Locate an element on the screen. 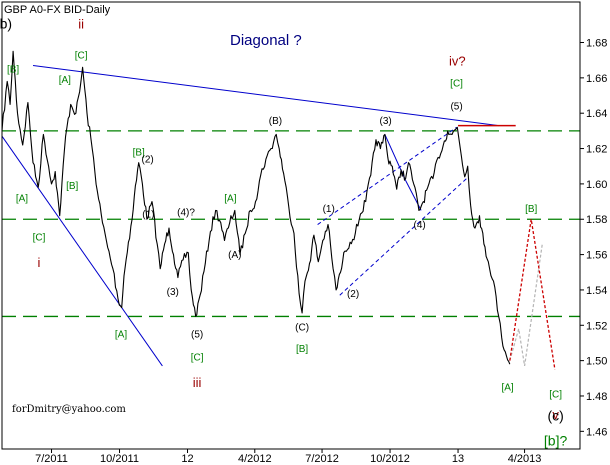 The width and height of the screenshot is (610, 465). y-tick-label: 1.58 is located at coordinates (596, 220).